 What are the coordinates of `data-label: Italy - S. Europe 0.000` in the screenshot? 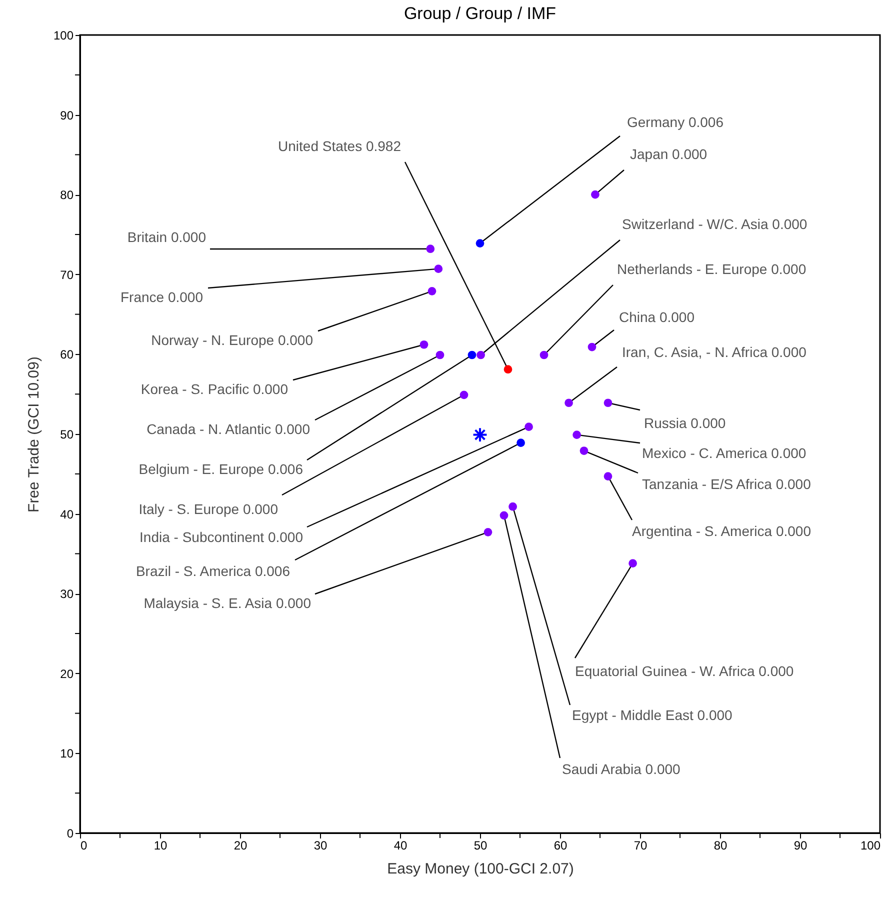 It's located at (208, 509).